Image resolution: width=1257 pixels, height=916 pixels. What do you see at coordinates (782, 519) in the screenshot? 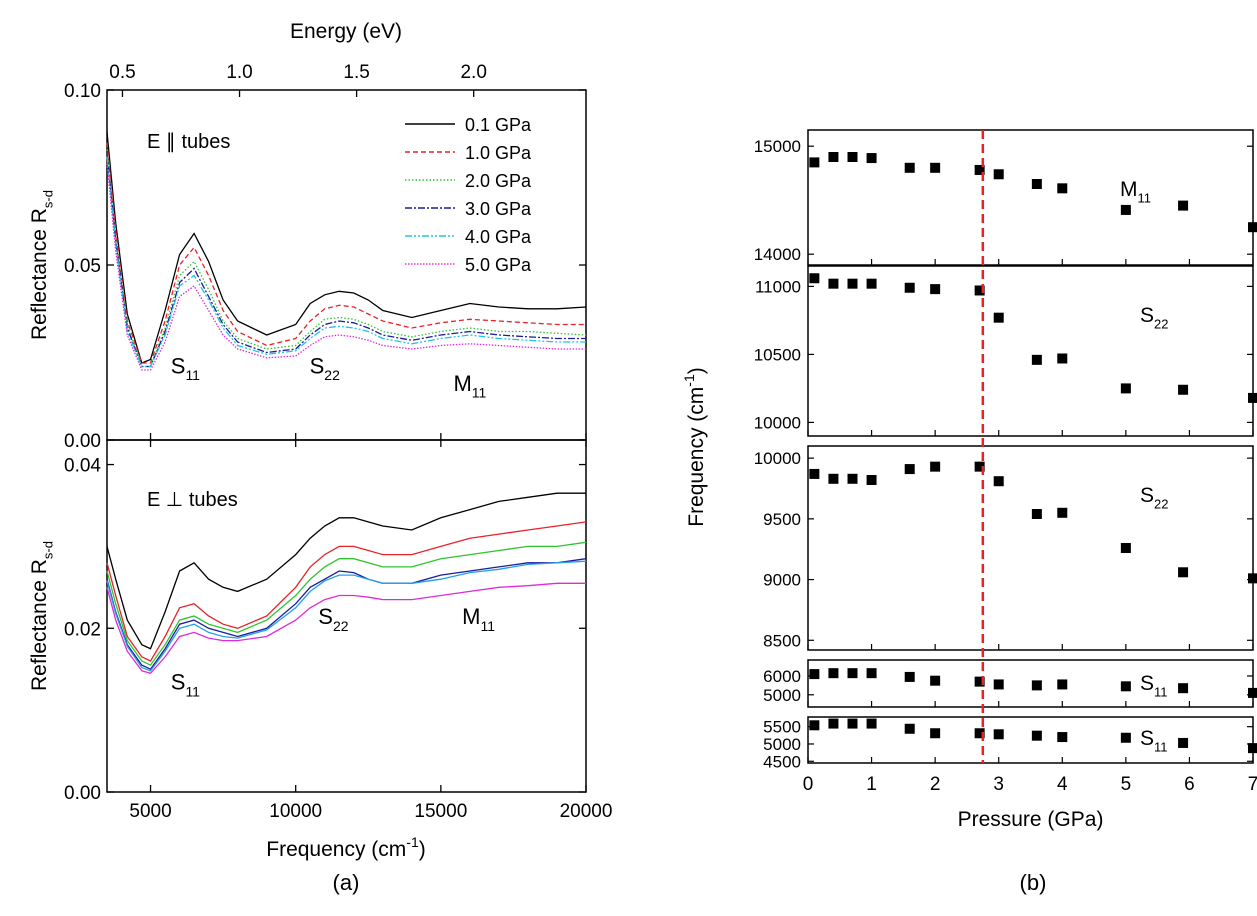
I see `y-tick-label: 9500` at bounding box center [782, 519].